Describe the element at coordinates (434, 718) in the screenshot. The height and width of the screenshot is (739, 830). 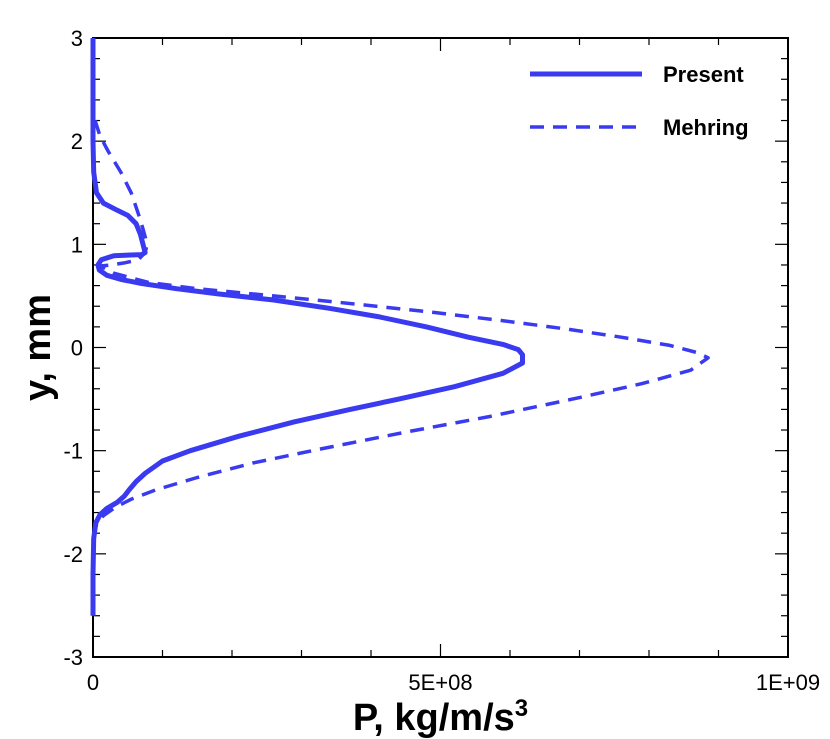
I see `x-axis-title-text: P, kg/m/s` at that location.